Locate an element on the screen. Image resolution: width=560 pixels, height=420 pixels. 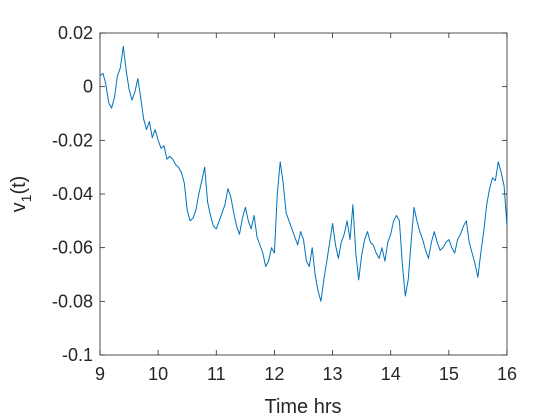
y-tick-label: -0.04 is located at coordinates (72, 194).